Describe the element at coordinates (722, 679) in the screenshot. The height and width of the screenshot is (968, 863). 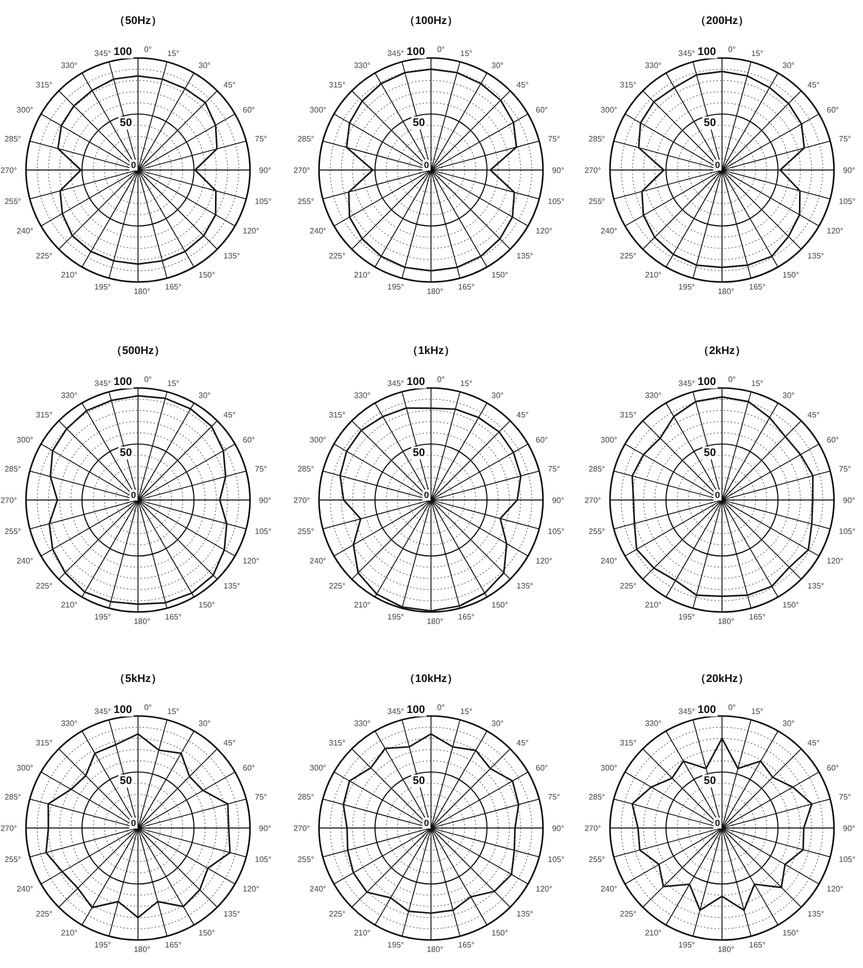
I see `chart-title: （20kHz）` at that location.